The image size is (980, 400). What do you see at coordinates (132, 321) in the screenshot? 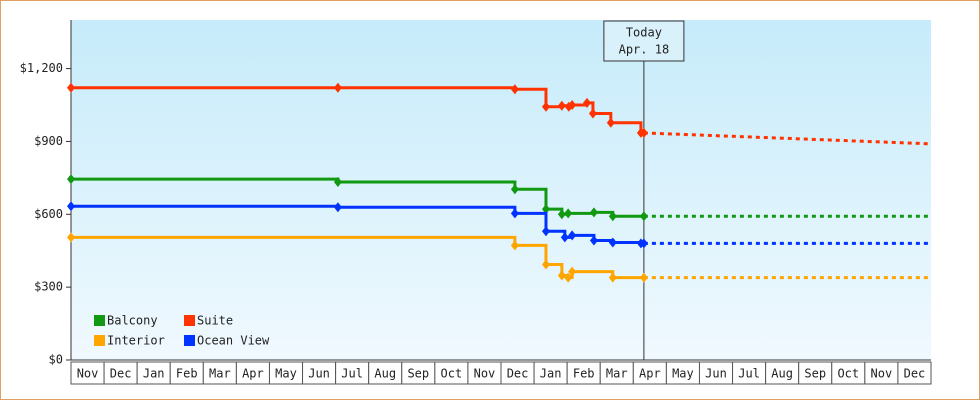
I see `legend-label: Balcony` at bounding box center [132, 321].